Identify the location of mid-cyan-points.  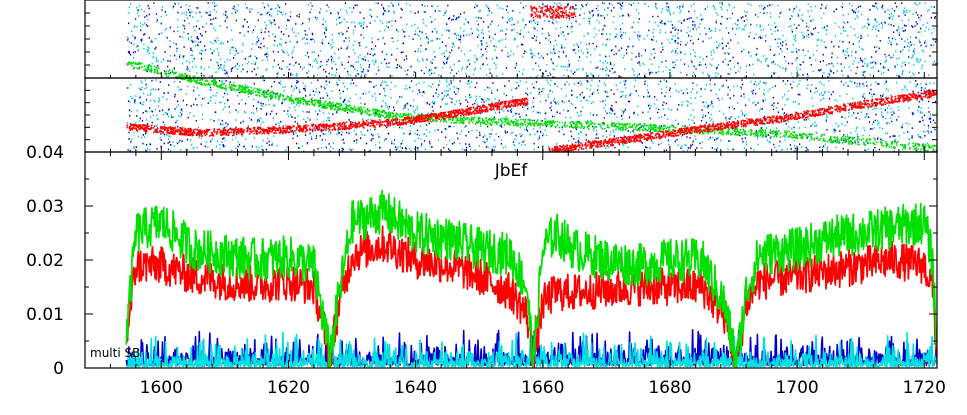
(530, 115).